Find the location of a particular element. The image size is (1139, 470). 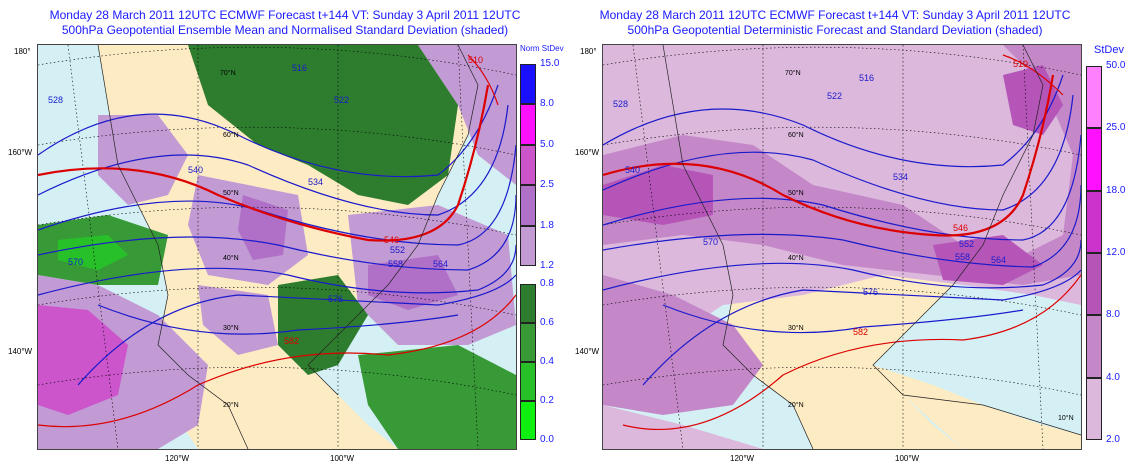

left-lon-100w: 100°W is located at coordinates (342, 458).